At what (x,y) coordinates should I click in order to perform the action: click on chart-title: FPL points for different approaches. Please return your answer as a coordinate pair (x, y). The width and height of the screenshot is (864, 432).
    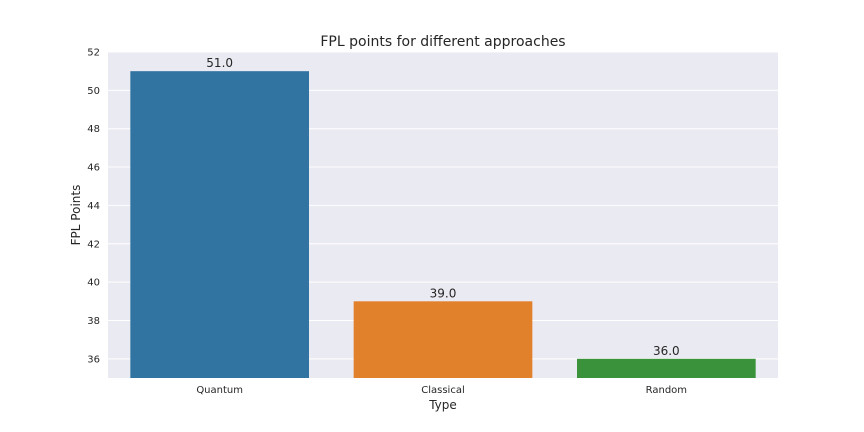
    Looking at the image, I should click on (442, 42).